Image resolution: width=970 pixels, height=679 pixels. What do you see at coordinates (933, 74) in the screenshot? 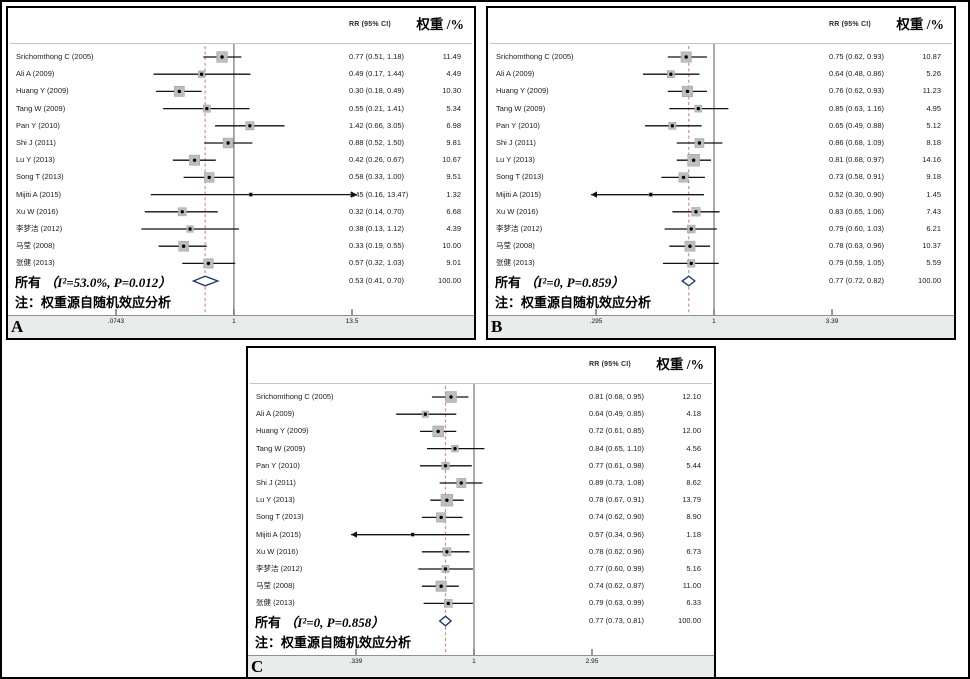
I see `study-weight-text: 5.26` at bounding box center [933, 74].